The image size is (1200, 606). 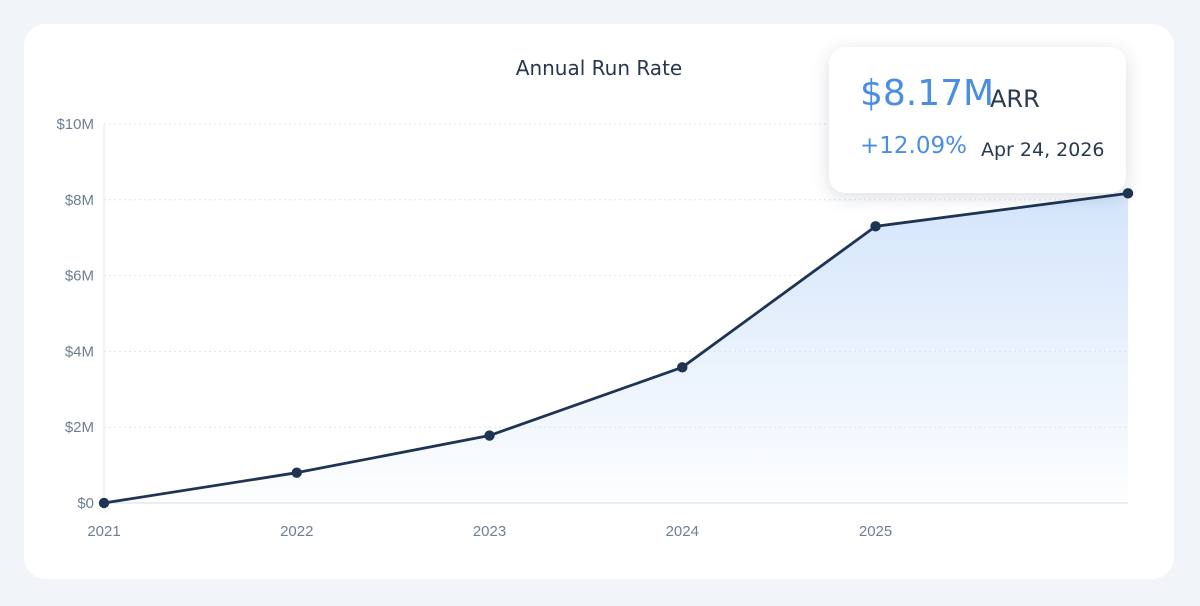 I want to click on x-tick-label: 2022, so click(x=296, y=531).